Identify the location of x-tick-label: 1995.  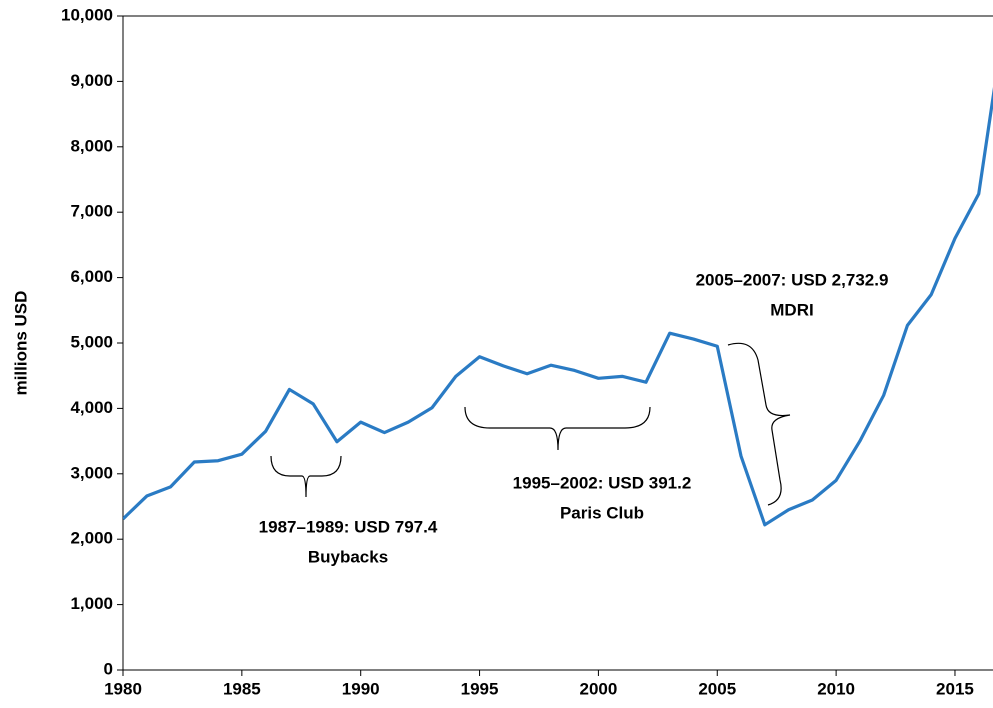
(480, 688).